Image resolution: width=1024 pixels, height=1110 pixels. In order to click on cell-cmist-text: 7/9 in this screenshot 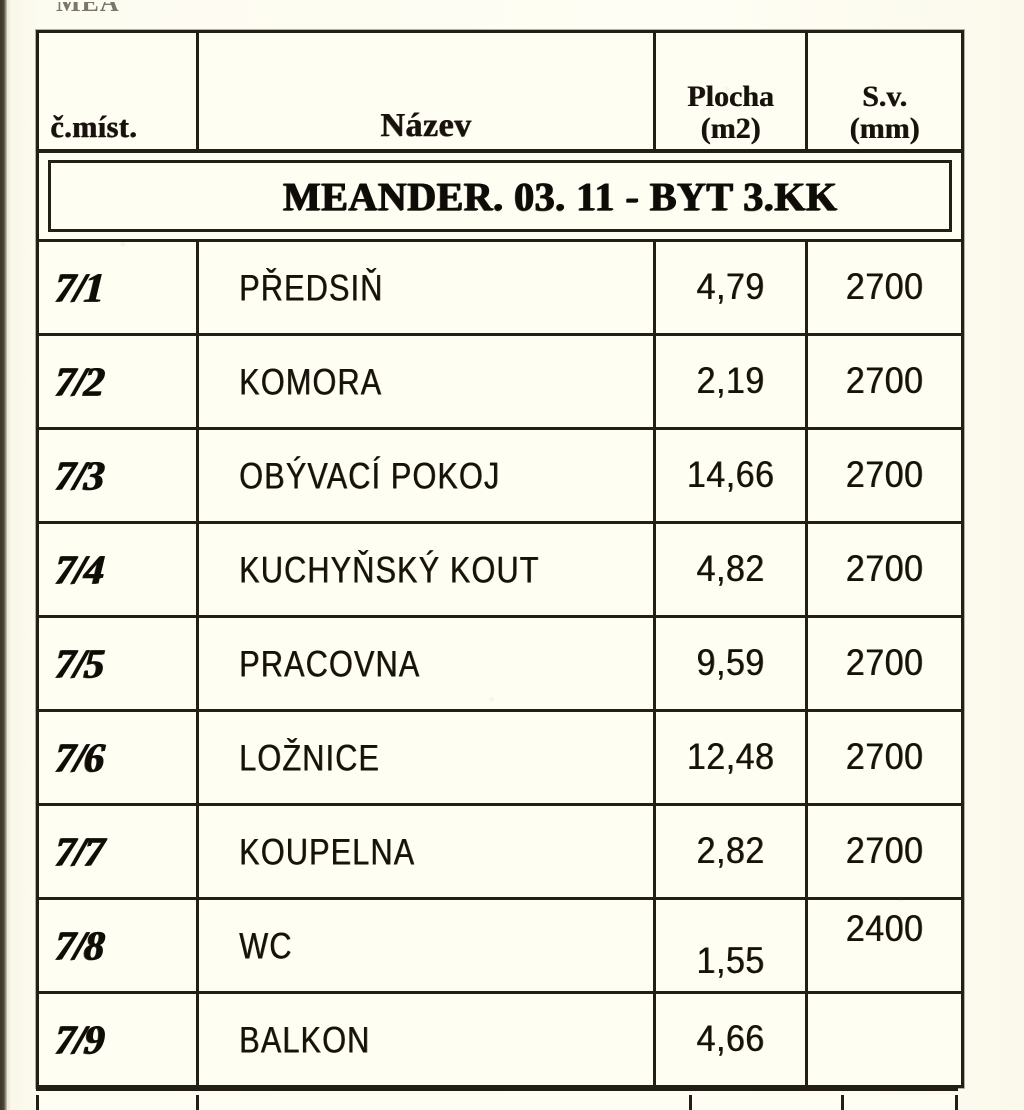, I will do `click(79, 1039)`.